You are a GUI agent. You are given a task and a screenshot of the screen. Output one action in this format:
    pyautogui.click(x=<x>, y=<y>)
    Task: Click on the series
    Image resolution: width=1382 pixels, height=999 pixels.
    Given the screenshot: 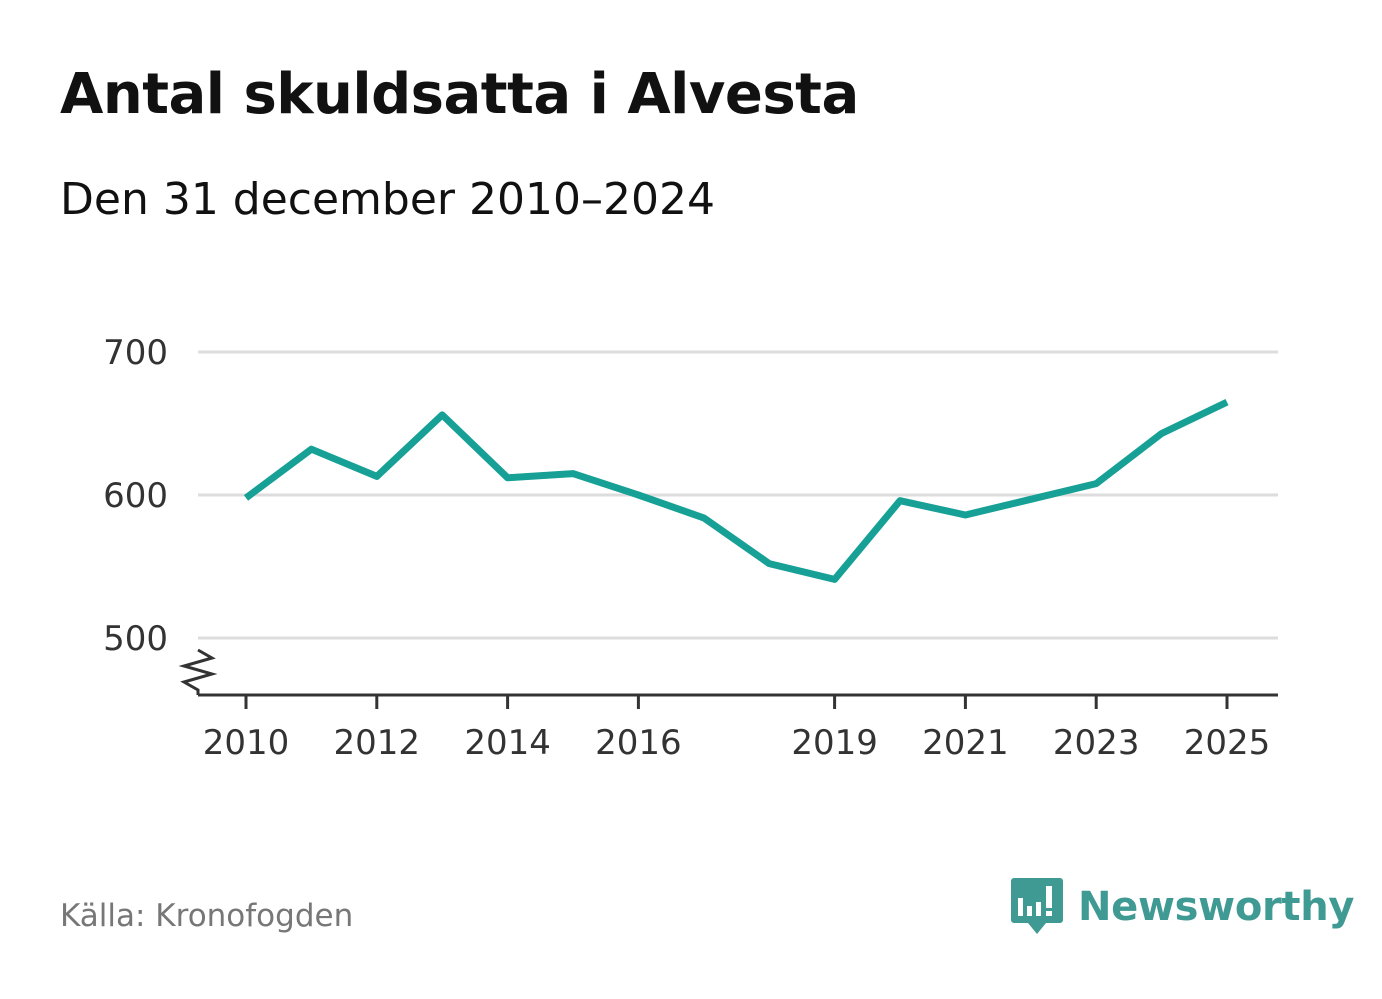 What is the action you would take?
    pyautogui.click(x=737, y=490)
    